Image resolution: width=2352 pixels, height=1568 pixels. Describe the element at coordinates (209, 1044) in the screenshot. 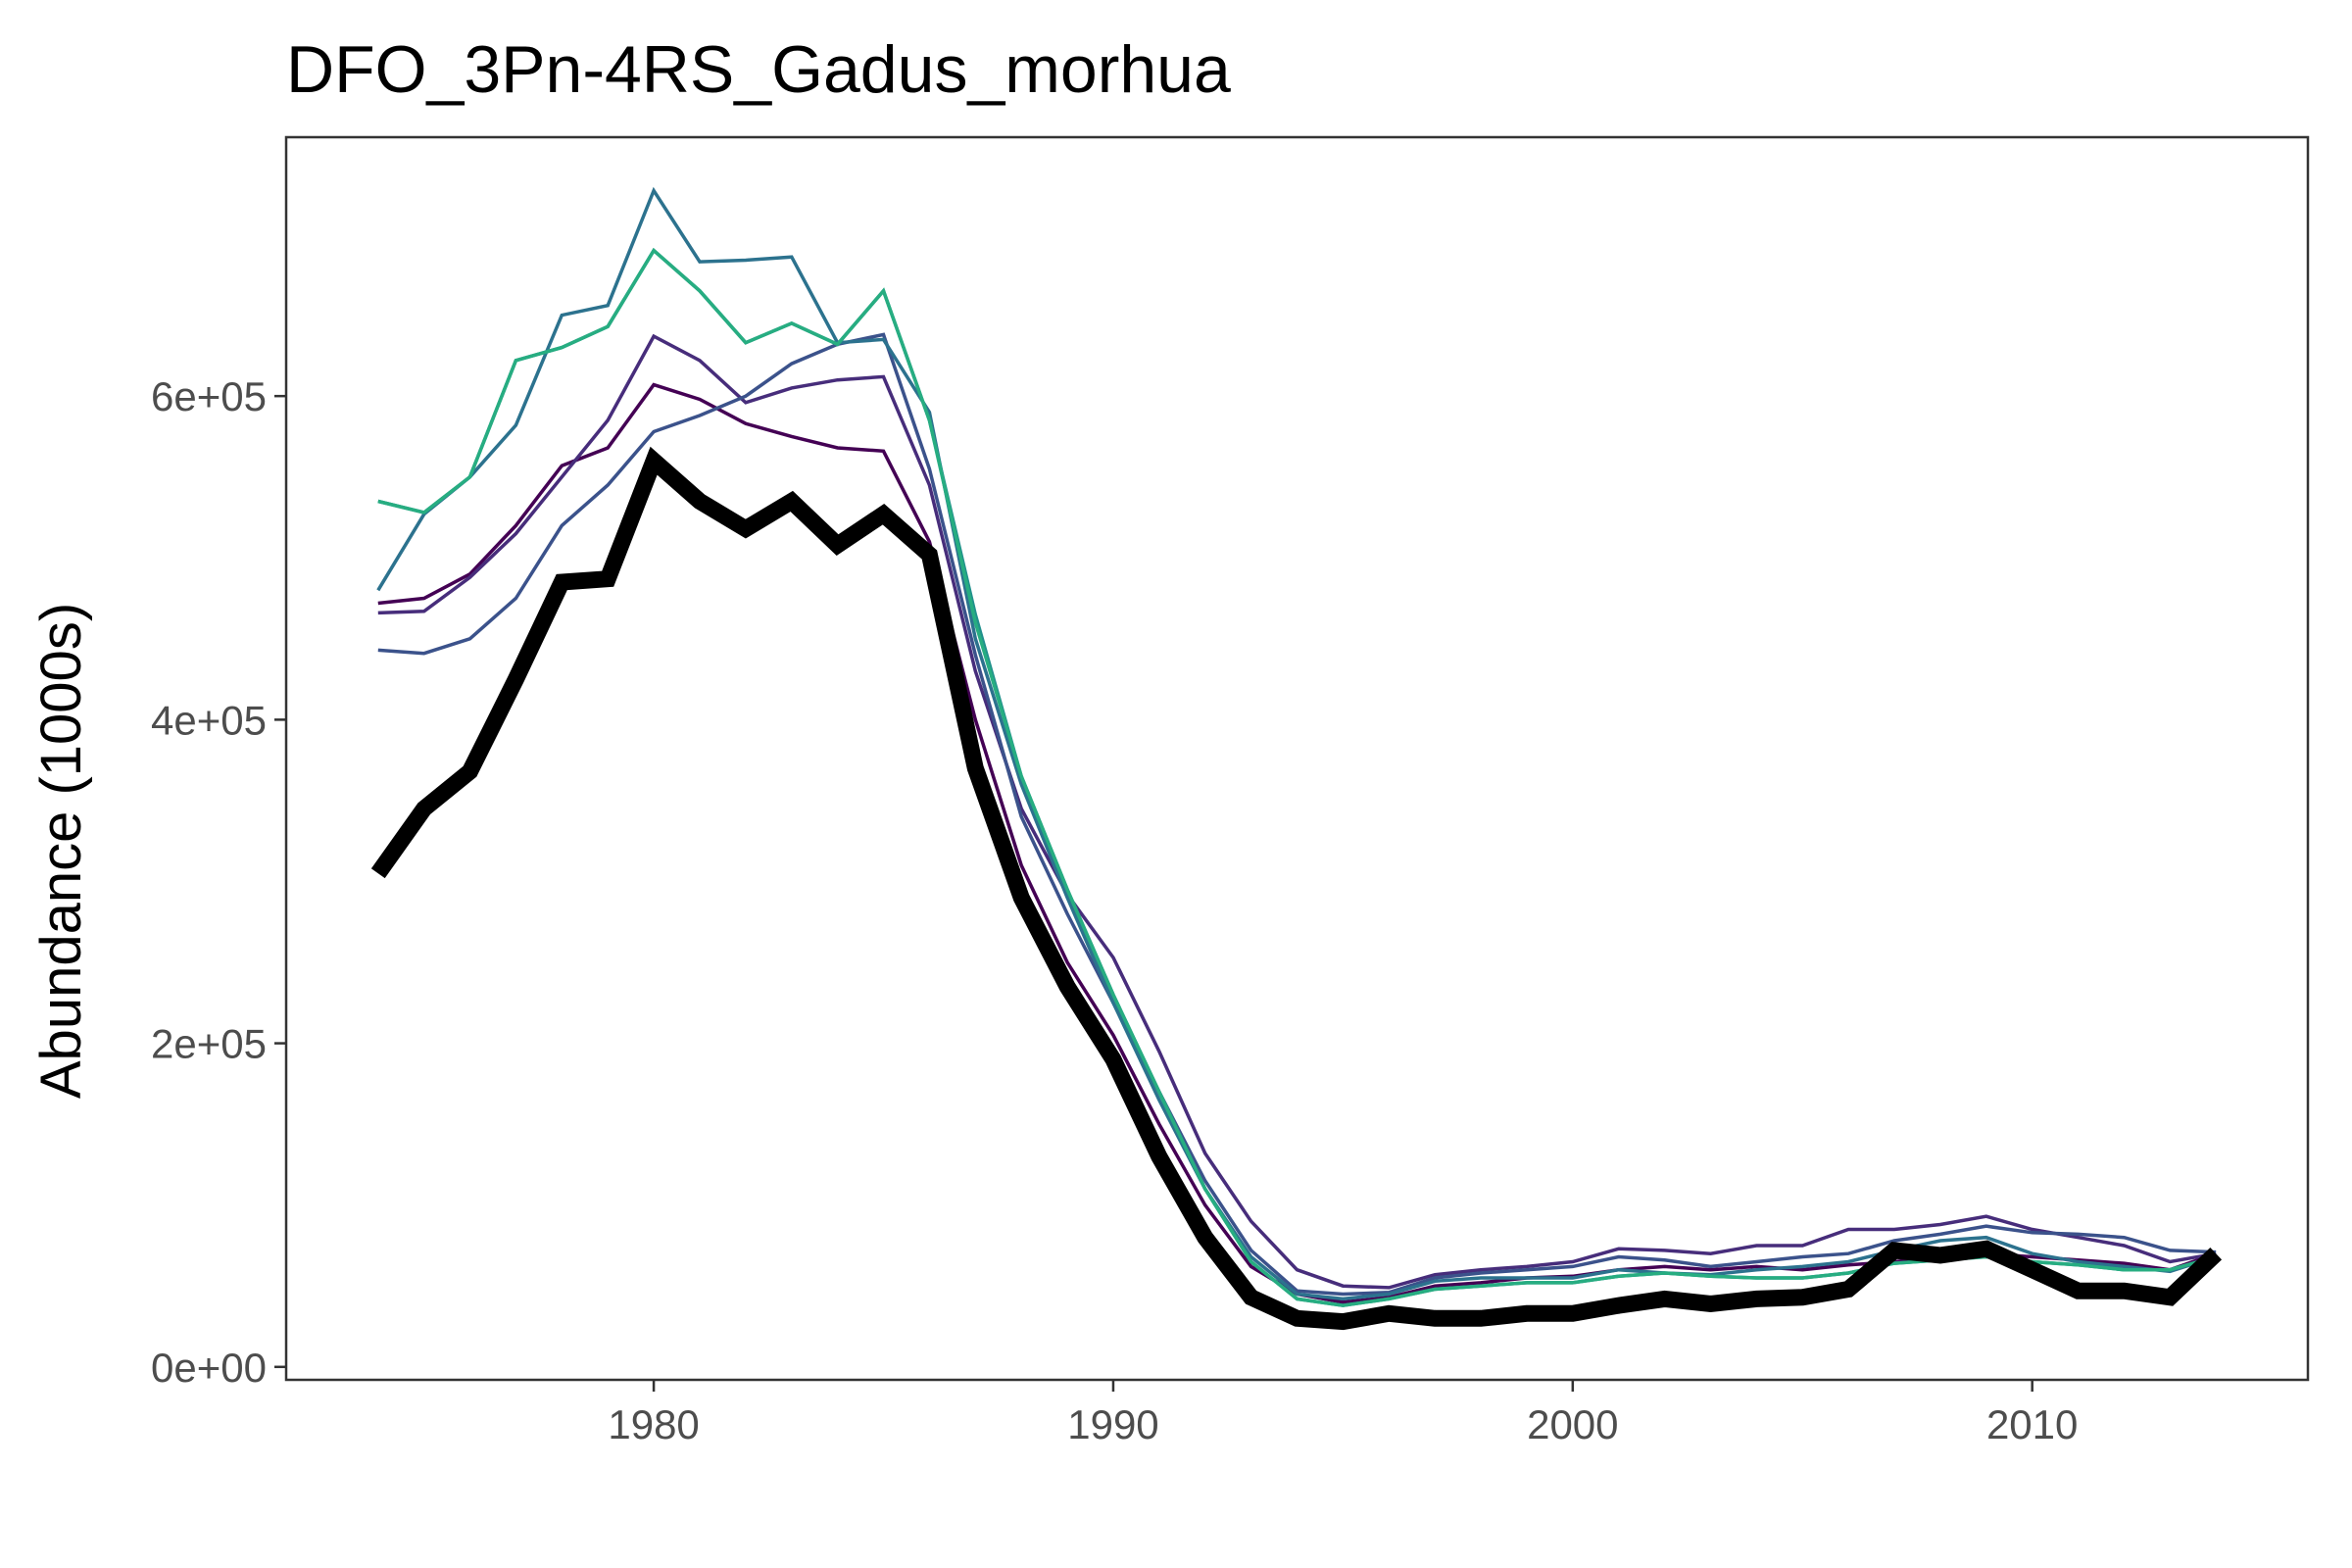

I see `y-tick-label-1: 2e+05` at that location.